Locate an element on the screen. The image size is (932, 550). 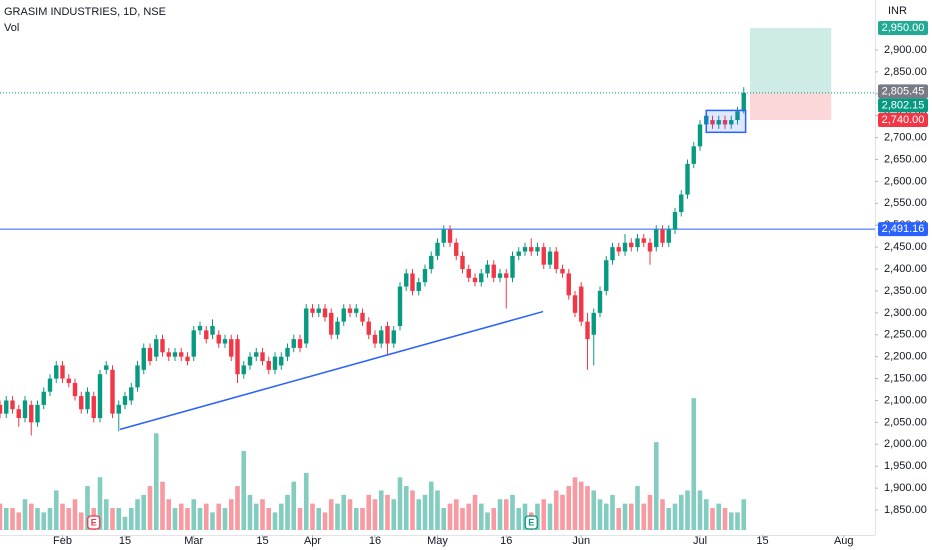
event-marker is located at coordinates (531, 522).